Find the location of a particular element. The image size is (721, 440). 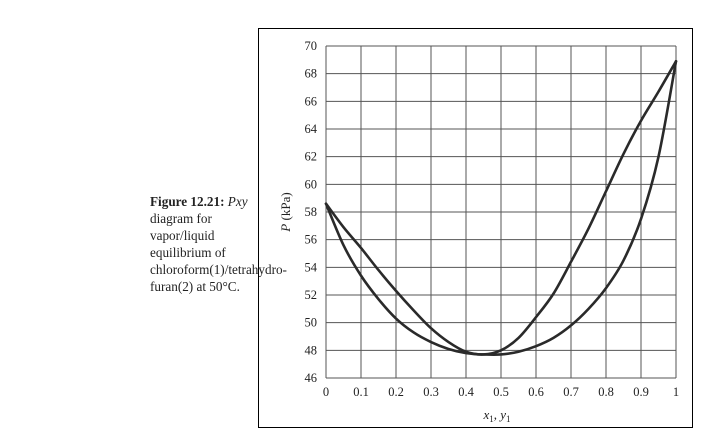

y-tick-label: 62 is located at coordinates (311, 157).